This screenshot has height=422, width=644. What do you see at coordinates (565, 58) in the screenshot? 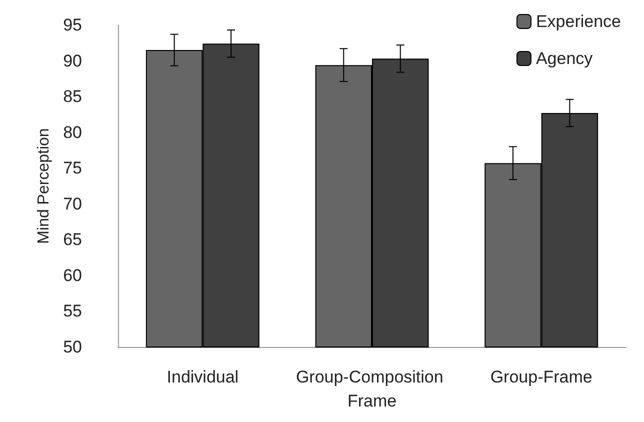
I see `legend-label: Agency` at bounding box center [565, 58].